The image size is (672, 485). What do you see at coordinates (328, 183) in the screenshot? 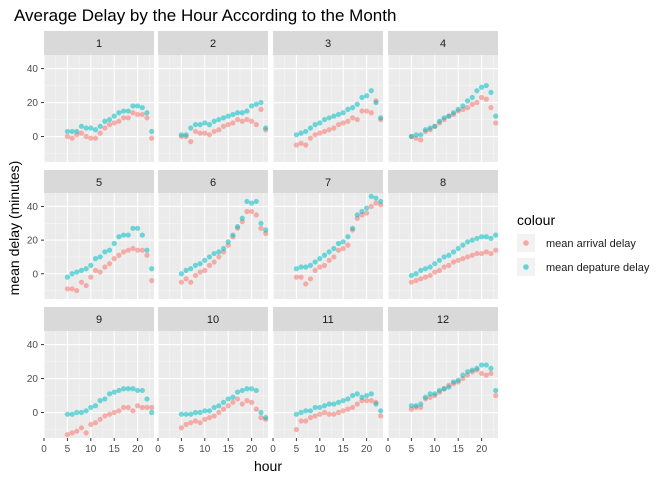
I see `facet-strip-label: 7` at bounding box center [328, 183].